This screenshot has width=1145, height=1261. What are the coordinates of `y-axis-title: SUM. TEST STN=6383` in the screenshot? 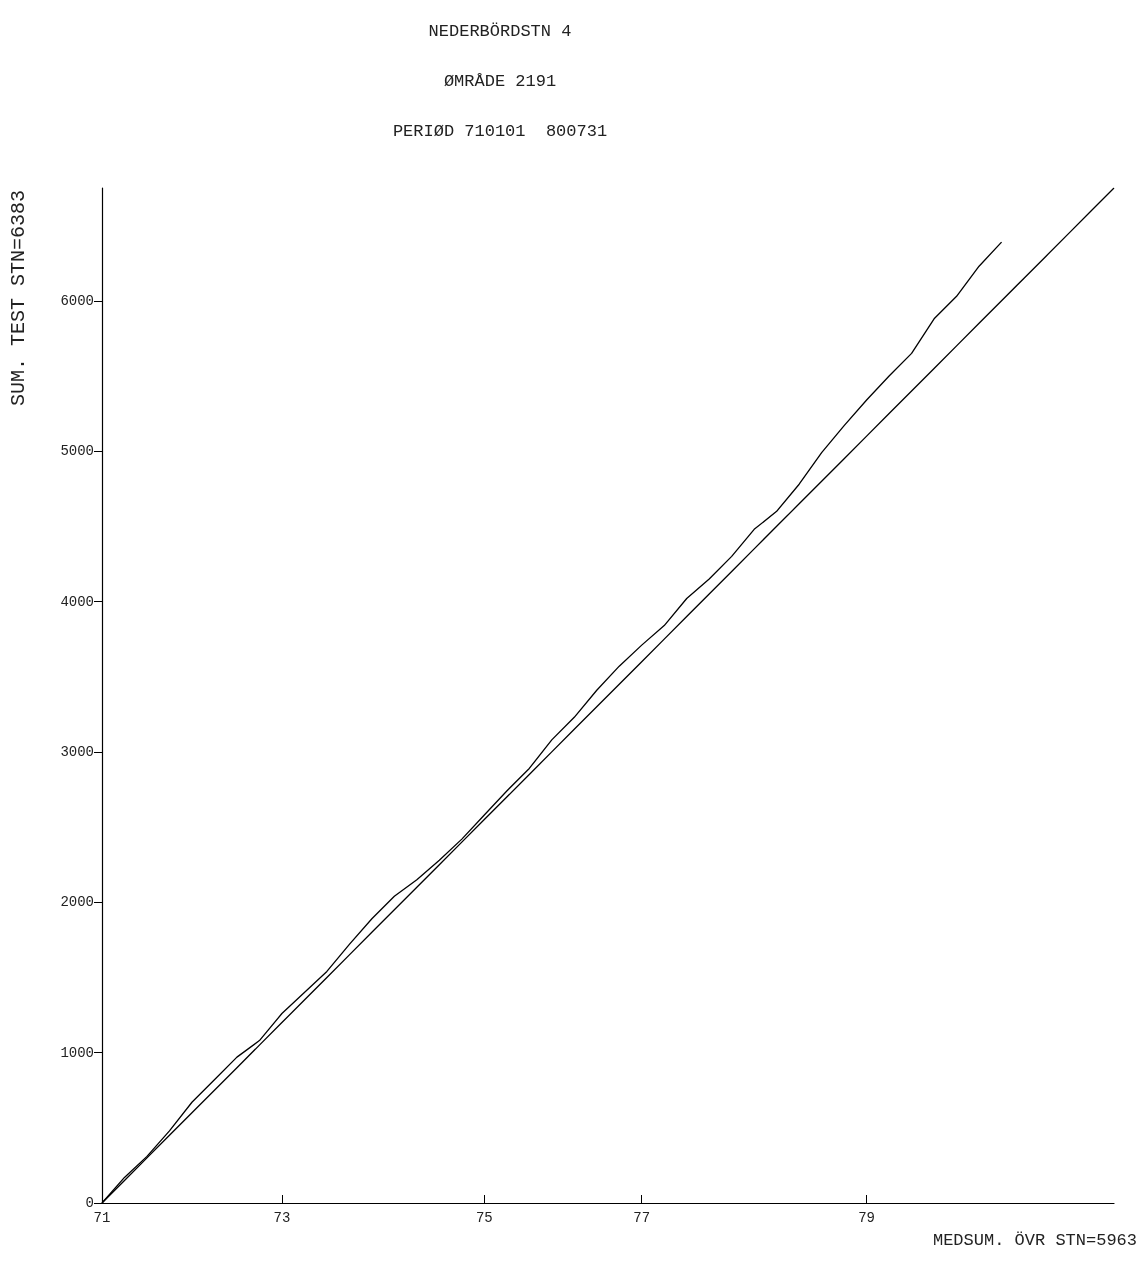 It's located at (18, 298).